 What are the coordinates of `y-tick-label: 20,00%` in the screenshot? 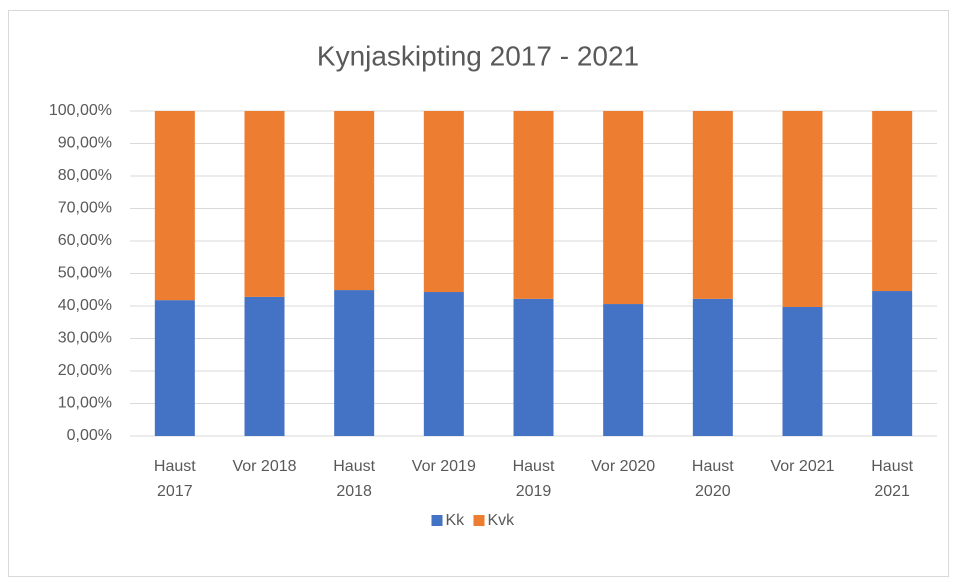 It's located at (85, 370).